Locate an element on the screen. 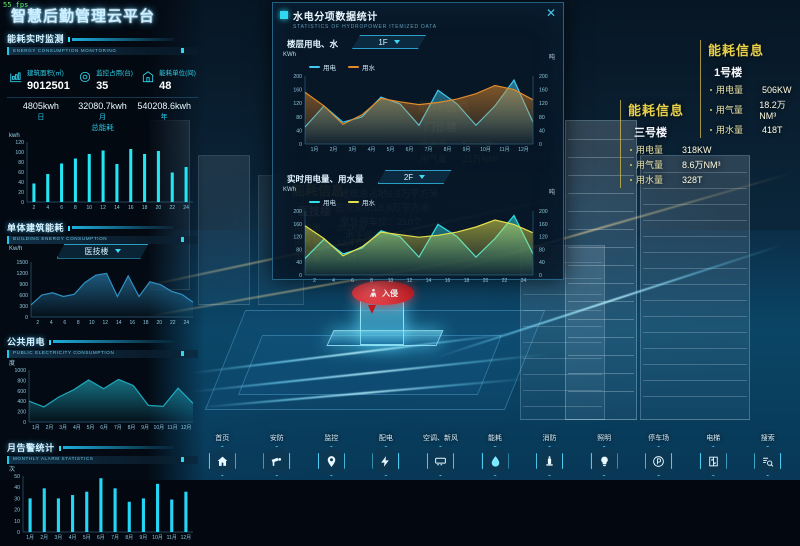  floor-select-dropdown-1: 1F is located at coordinates (389, 42).